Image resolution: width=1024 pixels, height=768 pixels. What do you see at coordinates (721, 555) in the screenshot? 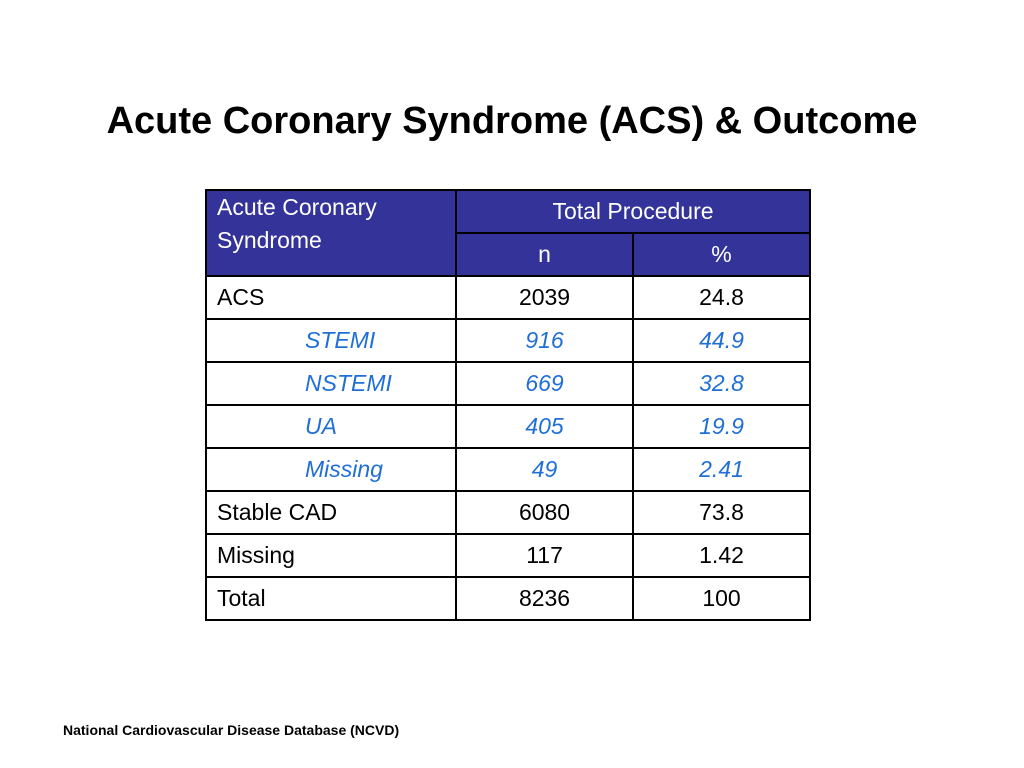
I see `row-percent: 1.42` at bounding box center [721, 555].